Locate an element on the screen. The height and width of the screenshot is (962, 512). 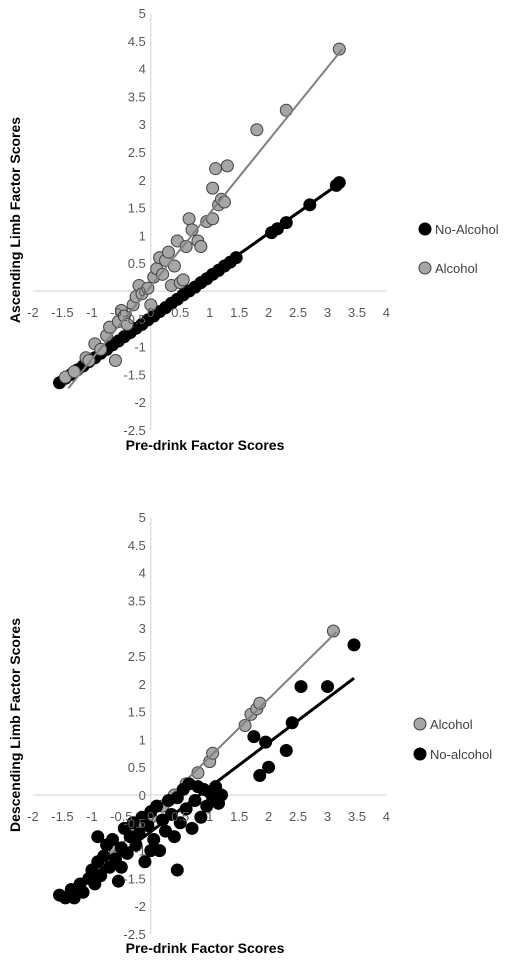
y-tick-label: -2 is located at coordinates (140, 402).